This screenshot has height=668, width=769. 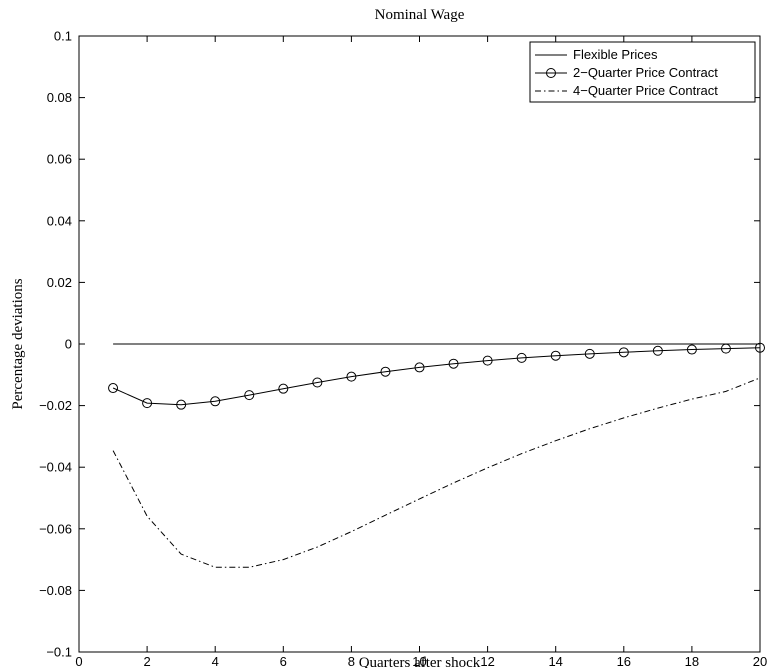 What do you see at coordinates (59, 159) in the screenshot?
I see `y-tick-label: 0.06` at bounding box center [59, 159].